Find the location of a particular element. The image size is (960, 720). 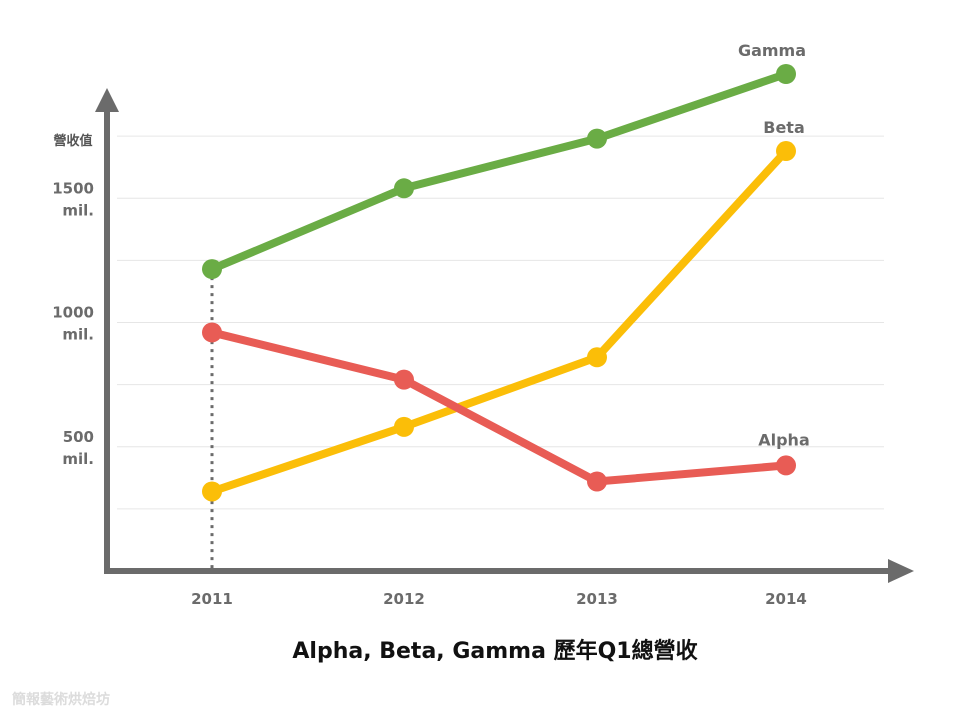

y-tick-label: 1500 mil. is located at coordinates (73, 199).